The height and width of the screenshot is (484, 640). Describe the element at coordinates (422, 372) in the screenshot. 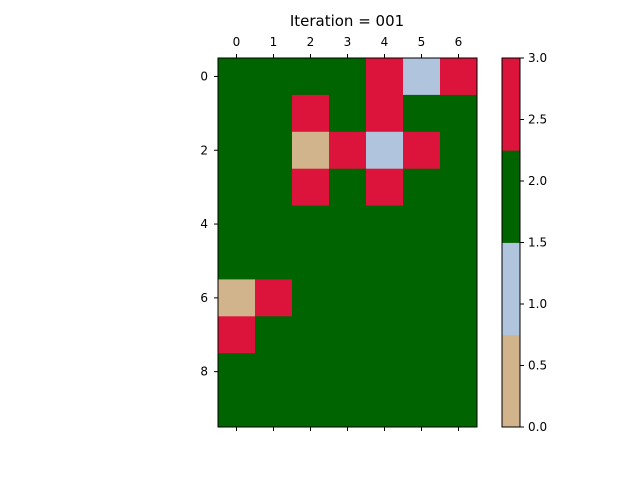

I see `heatmap-cell-r8-c5` at that location.